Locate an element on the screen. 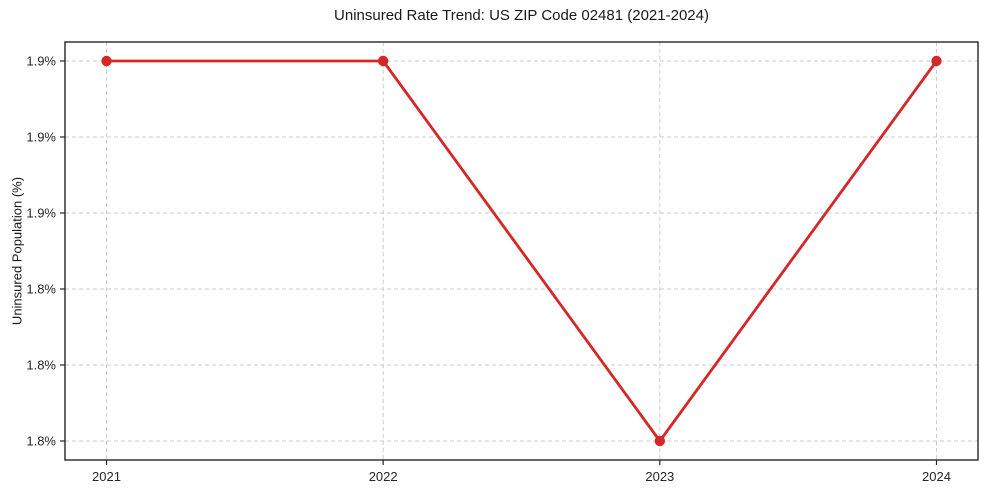  x-tick-label: 2024 is located at coordinates (936, 476).